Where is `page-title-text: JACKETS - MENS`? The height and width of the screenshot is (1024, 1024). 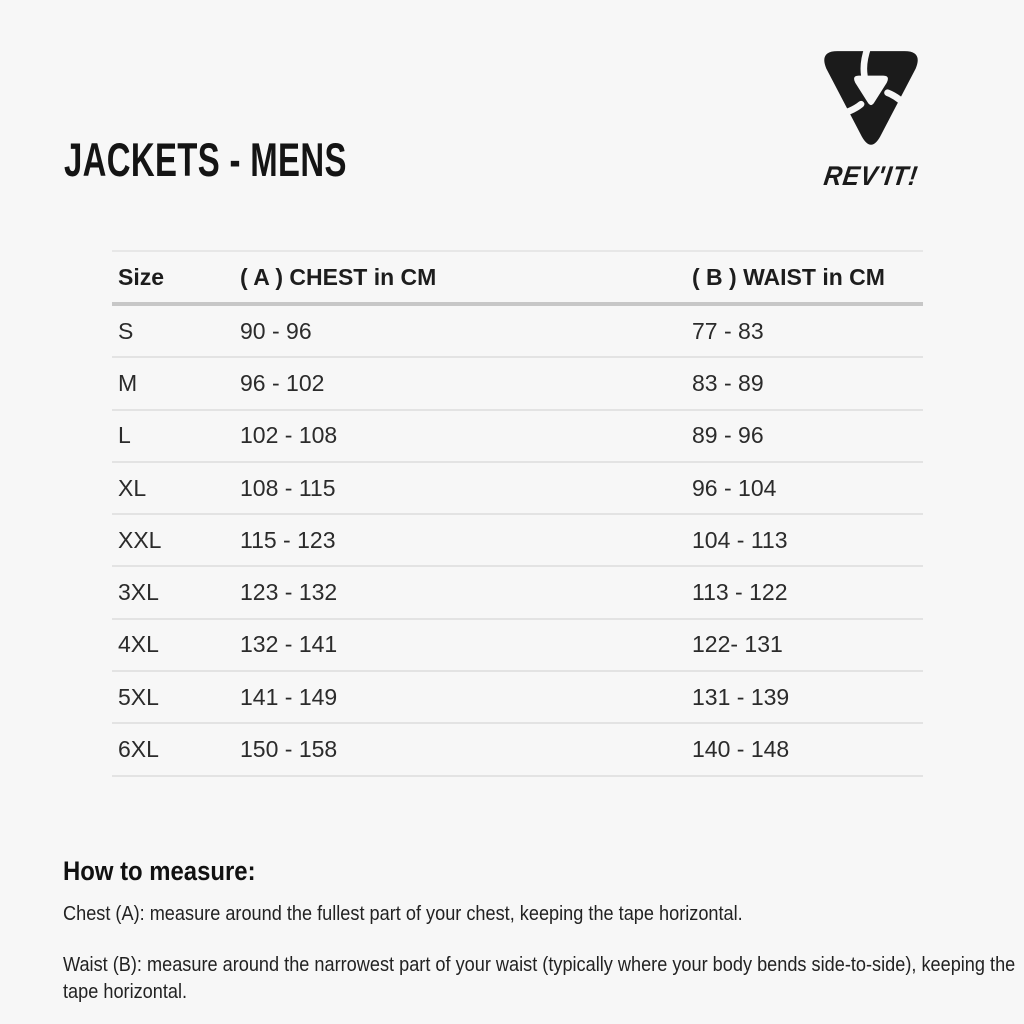
page-title-text: JACKETS - MENS is located at coordinates (205, 159).